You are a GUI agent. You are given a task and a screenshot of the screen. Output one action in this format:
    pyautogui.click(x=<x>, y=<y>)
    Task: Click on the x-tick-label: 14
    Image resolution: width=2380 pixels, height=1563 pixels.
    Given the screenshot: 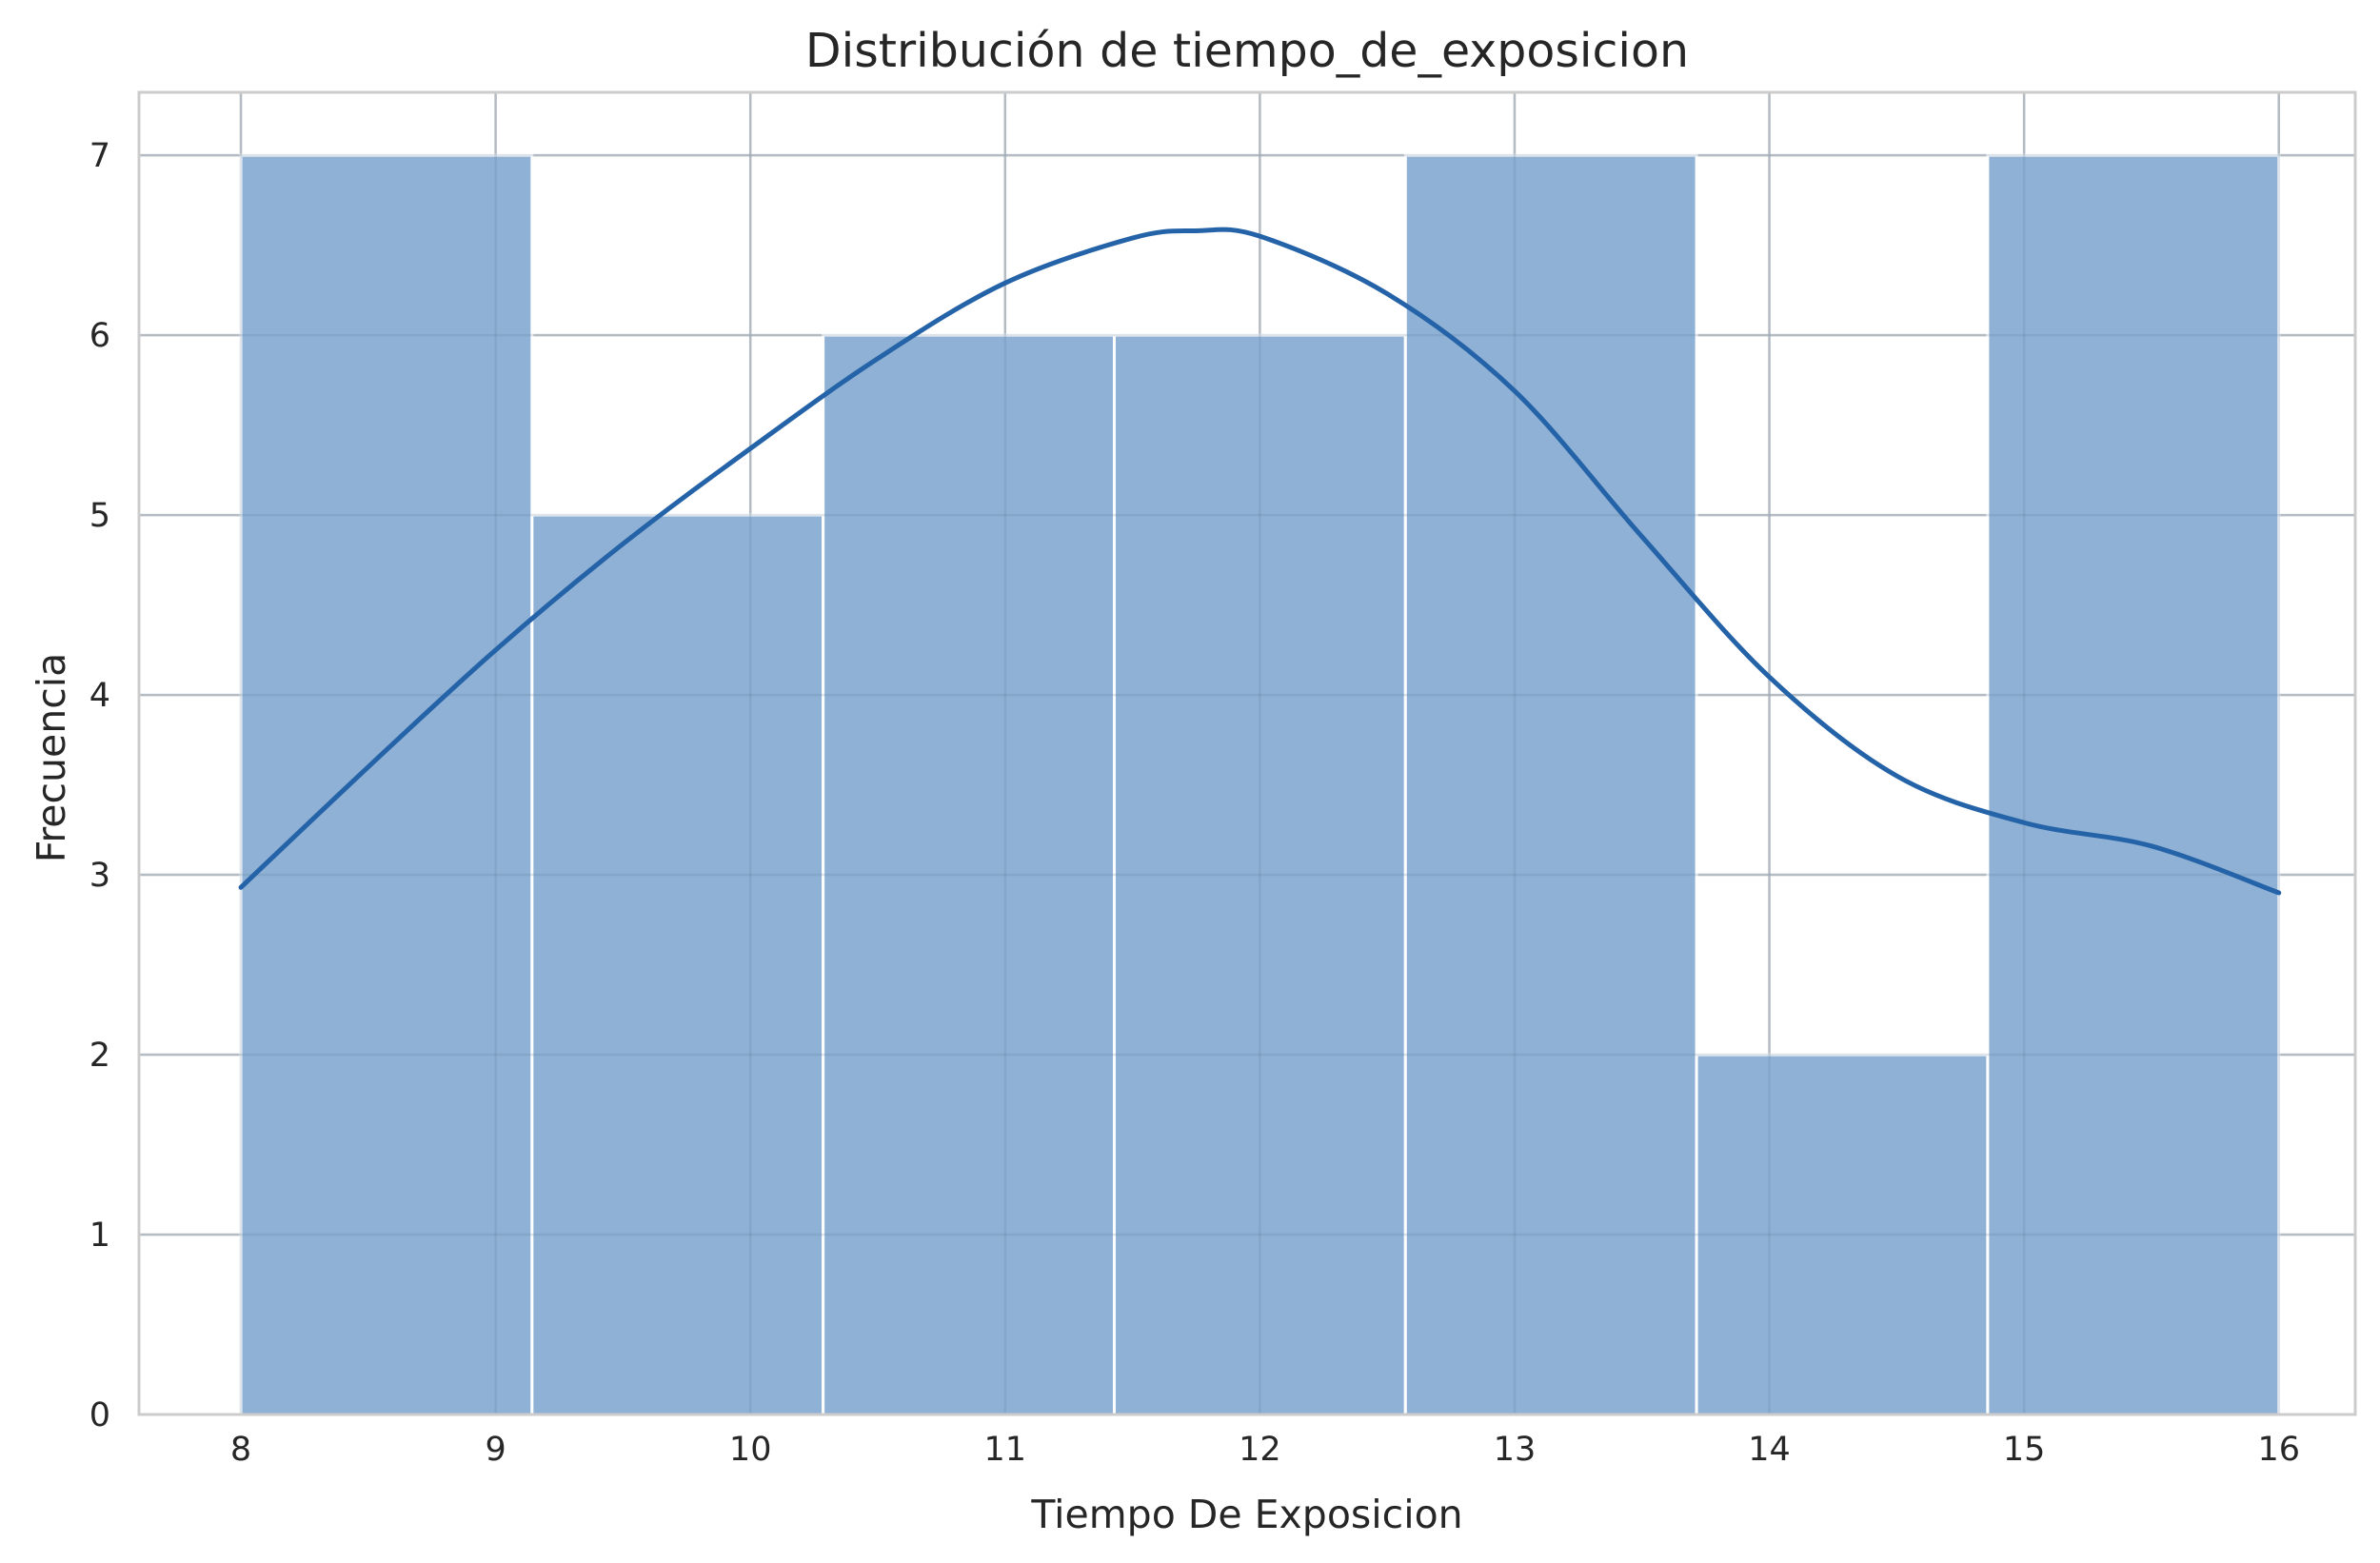 What is the action you would take?
    pyautogui.click(x=1769, y=1450)
    